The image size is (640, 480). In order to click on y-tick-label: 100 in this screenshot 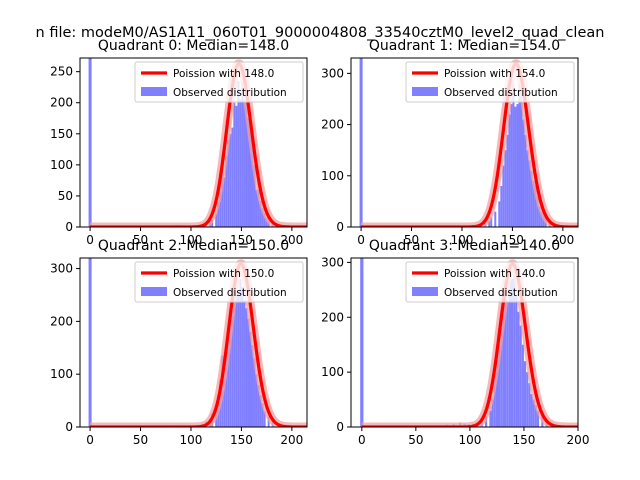, I will do `click(61, 374)`.